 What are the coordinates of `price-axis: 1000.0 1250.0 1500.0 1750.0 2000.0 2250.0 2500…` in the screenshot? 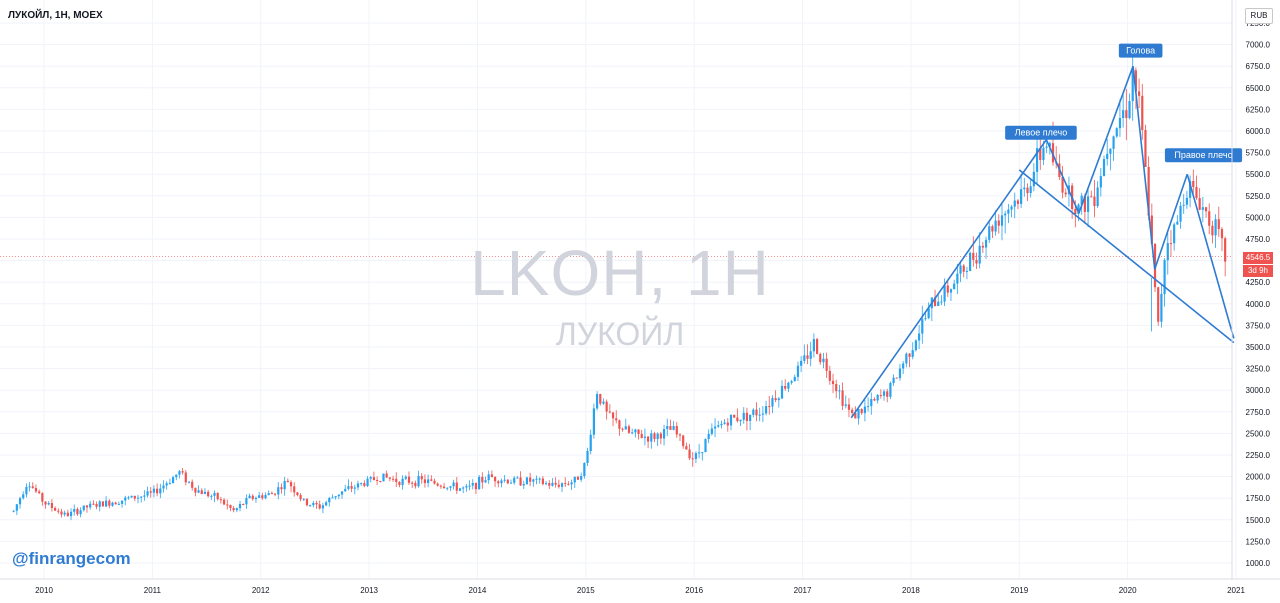 It's located at (1258, 293).